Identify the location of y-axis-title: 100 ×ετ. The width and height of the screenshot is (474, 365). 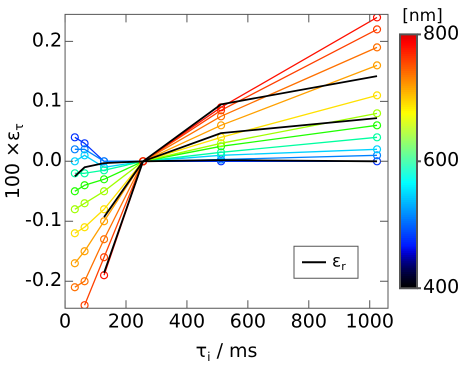
(14, 161).